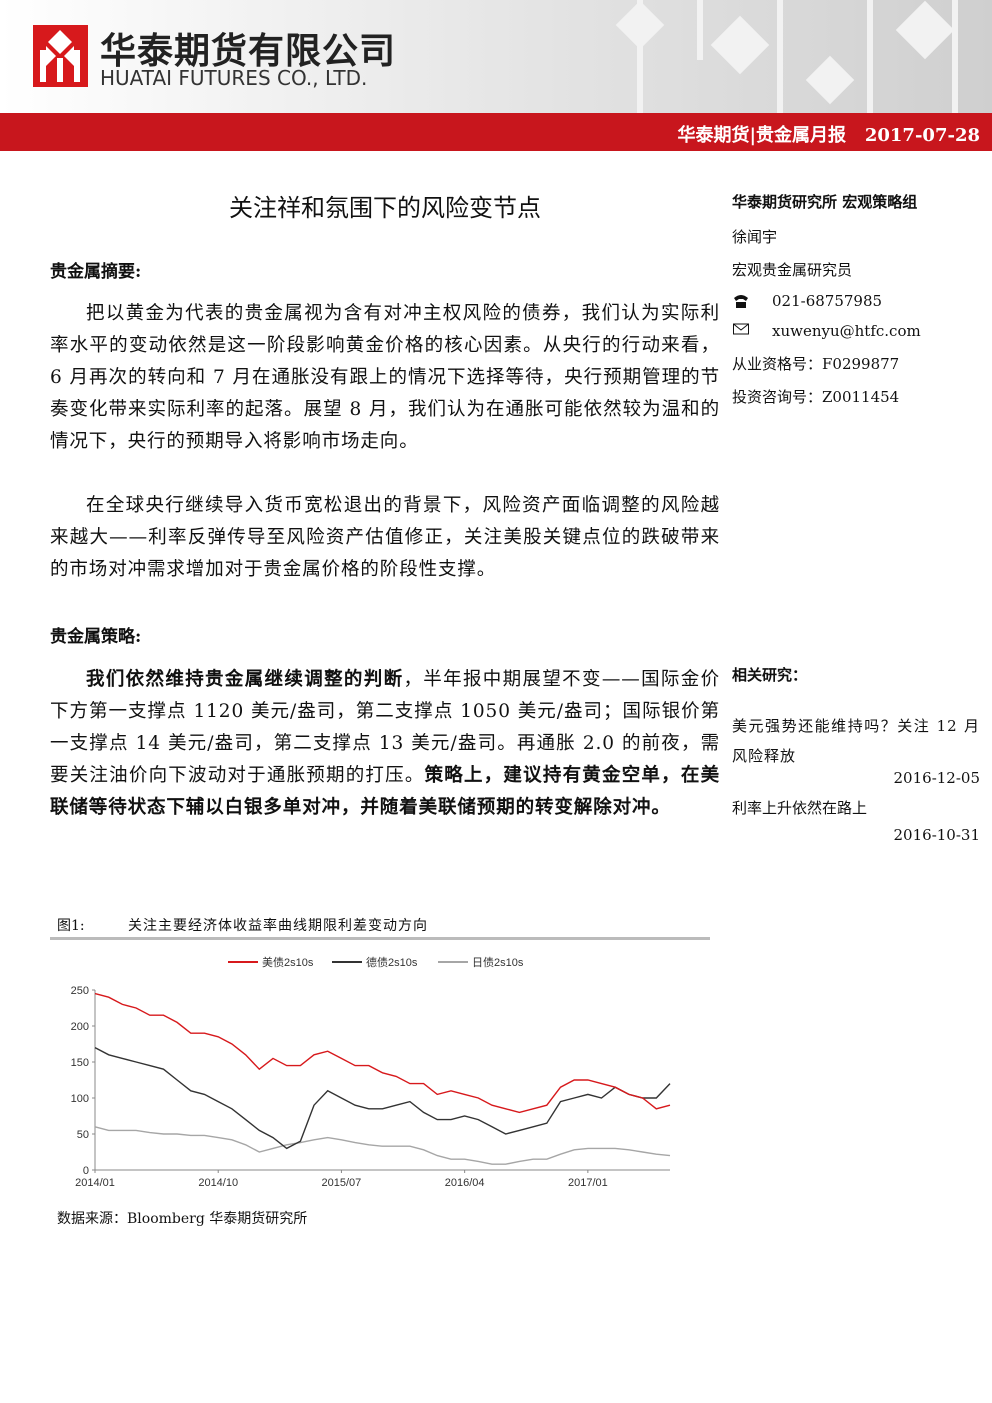 This screenshot has height=1403, width=992. Describe the element at coordinates (498, 962) in the screenshot. I see `legend-label: 日债2s10s` at that location.